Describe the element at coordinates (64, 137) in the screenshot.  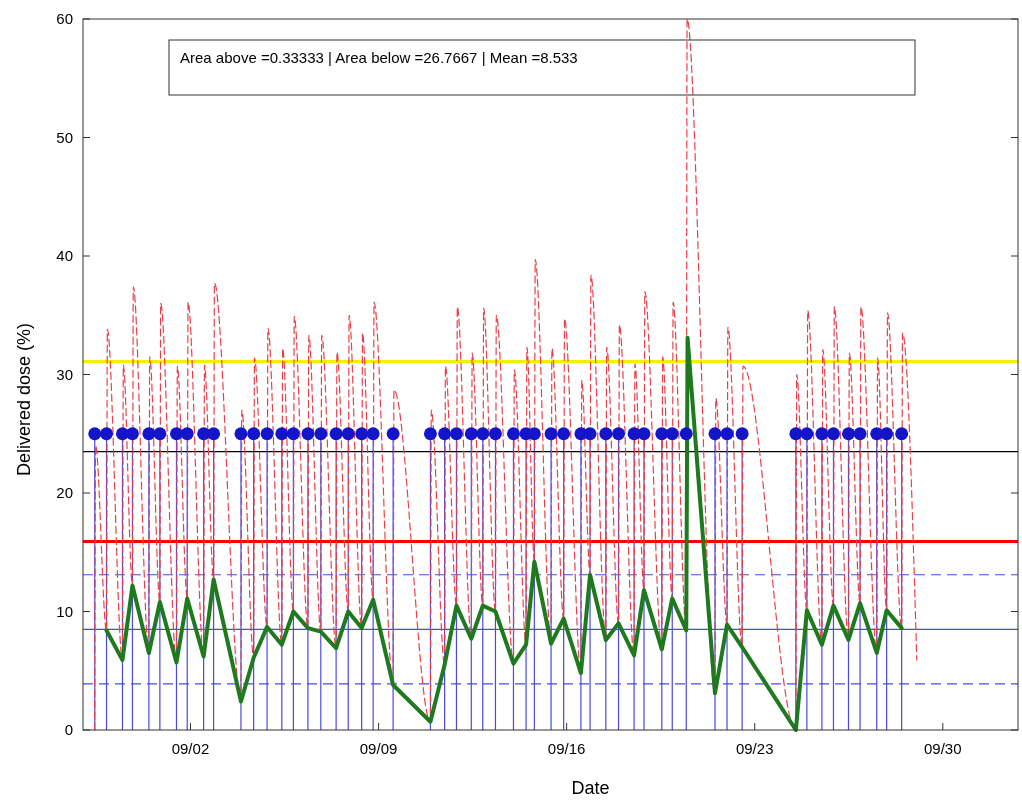
I see `y-tick-label: 50` at that location.